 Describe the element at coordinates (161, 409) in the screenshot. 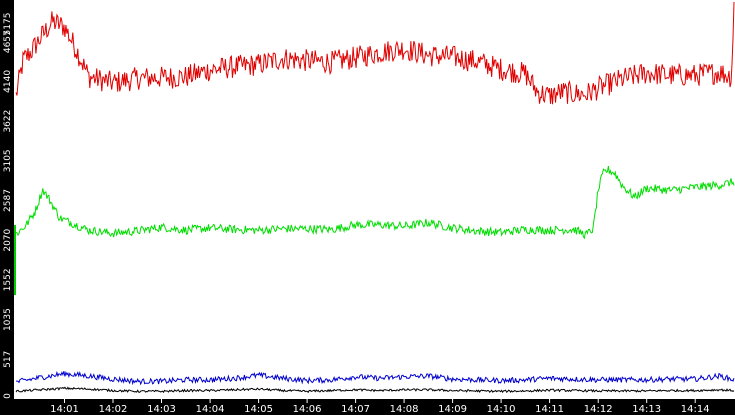

I see `x-tick-label: 14:03` at that location.